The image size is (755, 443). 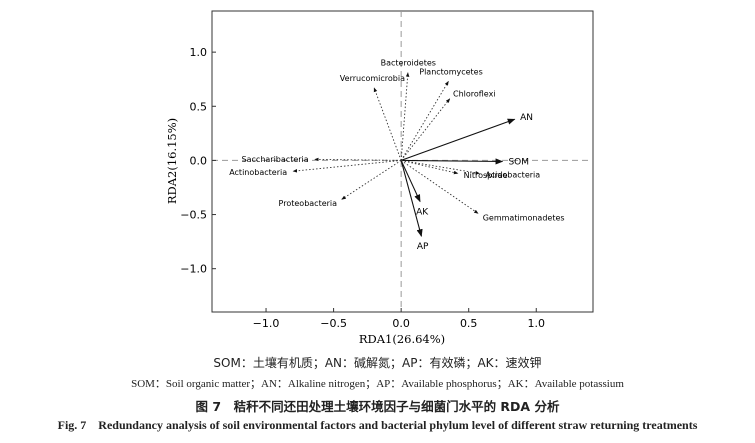 I want to click on x-tick-label: 0.0, so click(x=401, y=323).